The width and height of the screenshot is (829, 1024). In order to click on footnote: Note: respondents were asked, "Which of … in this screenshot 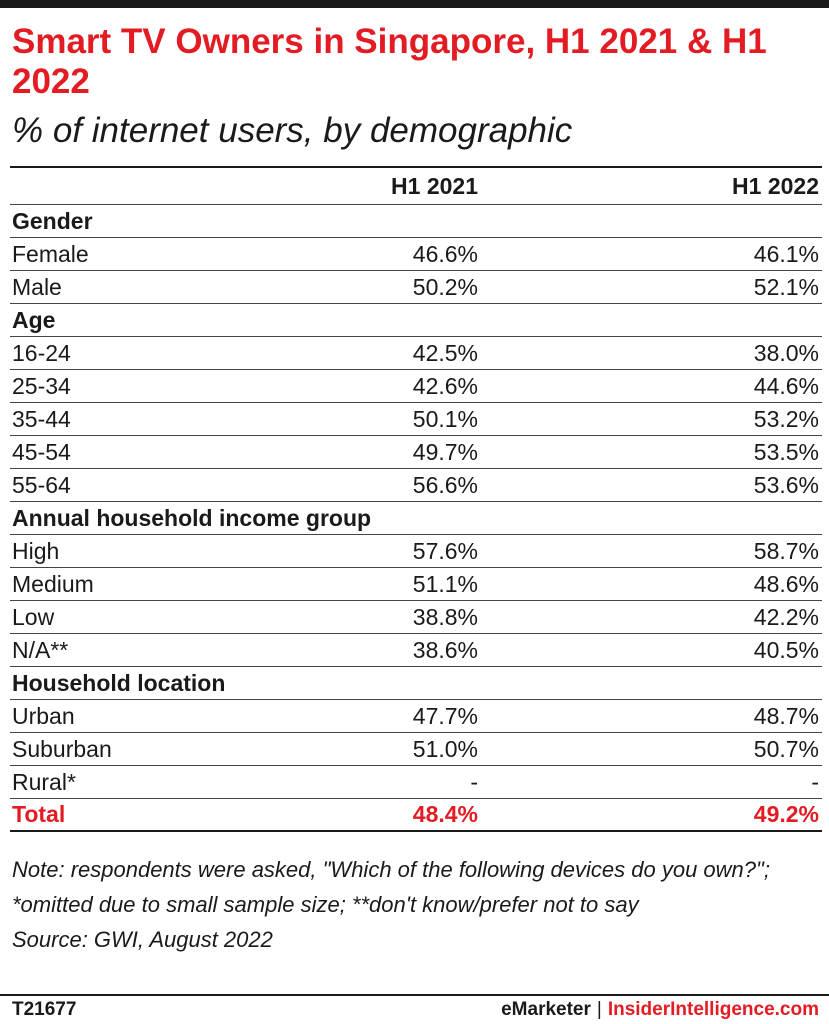, I will do `click(418, 904)`.